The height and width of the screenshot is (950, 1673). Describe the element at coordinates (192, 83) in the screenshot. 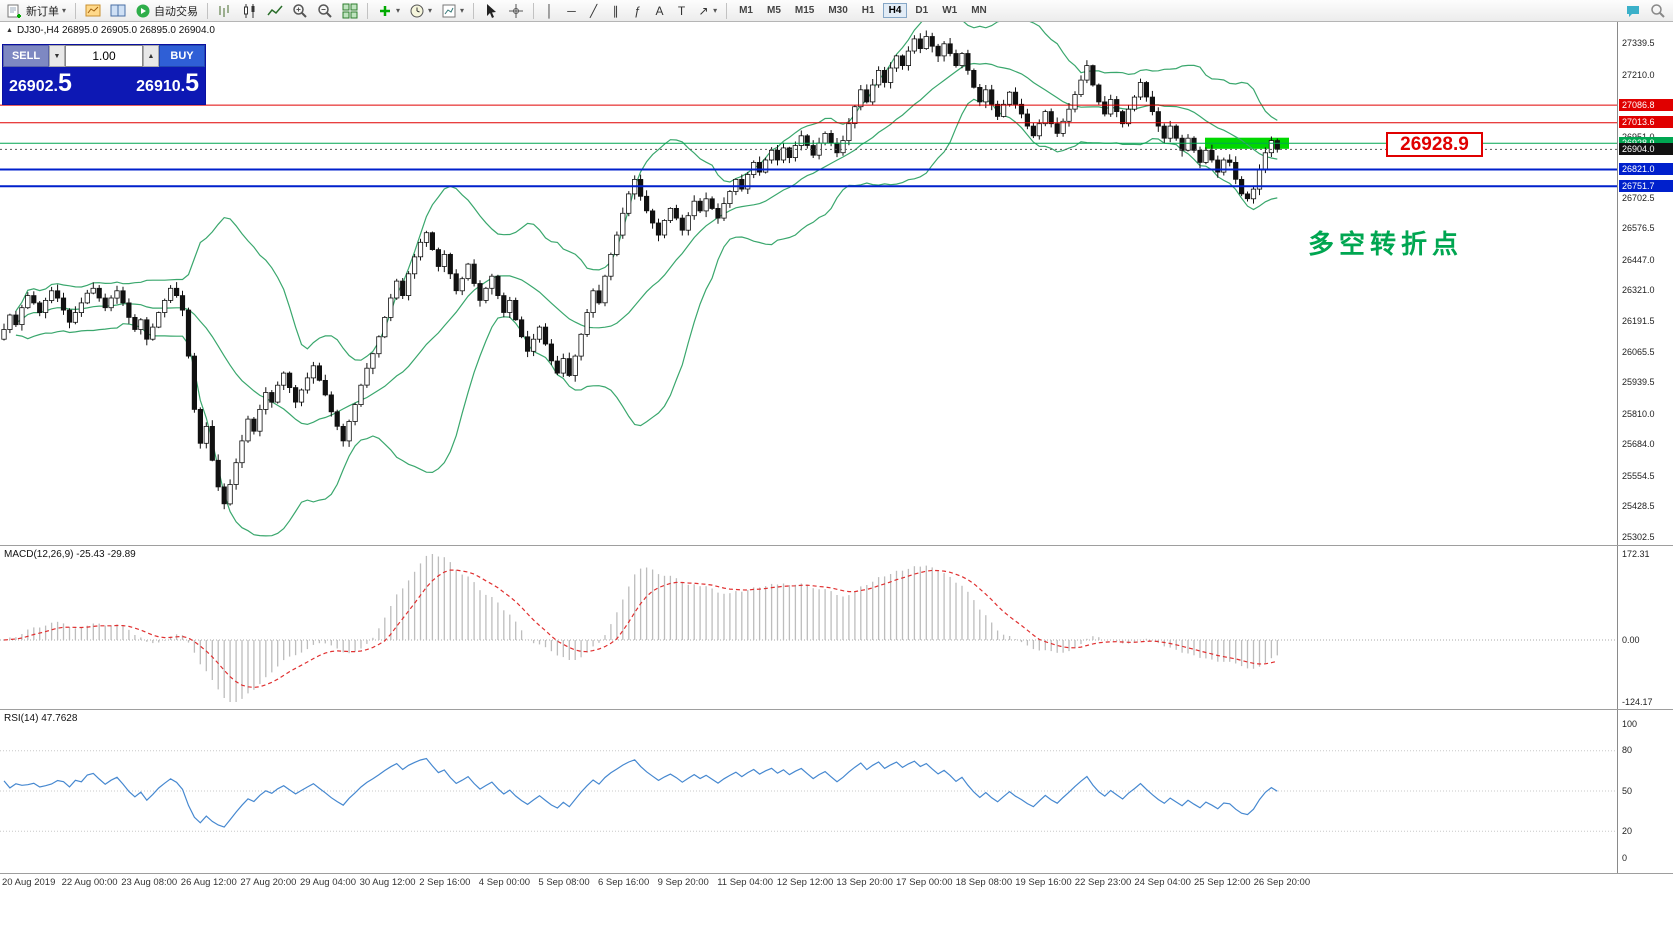

I see `buy-price-big-digit: 5` at that location.